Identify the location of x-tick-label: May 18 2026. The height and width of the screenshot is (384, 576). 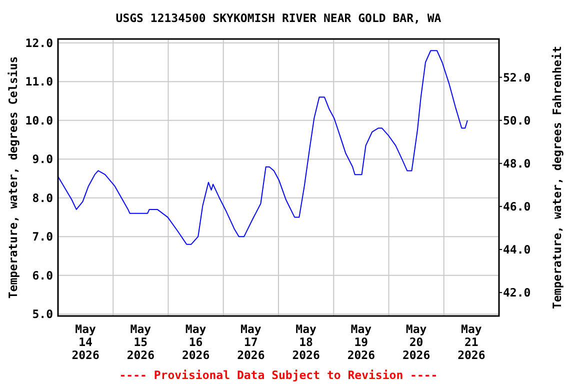
(306, 342).